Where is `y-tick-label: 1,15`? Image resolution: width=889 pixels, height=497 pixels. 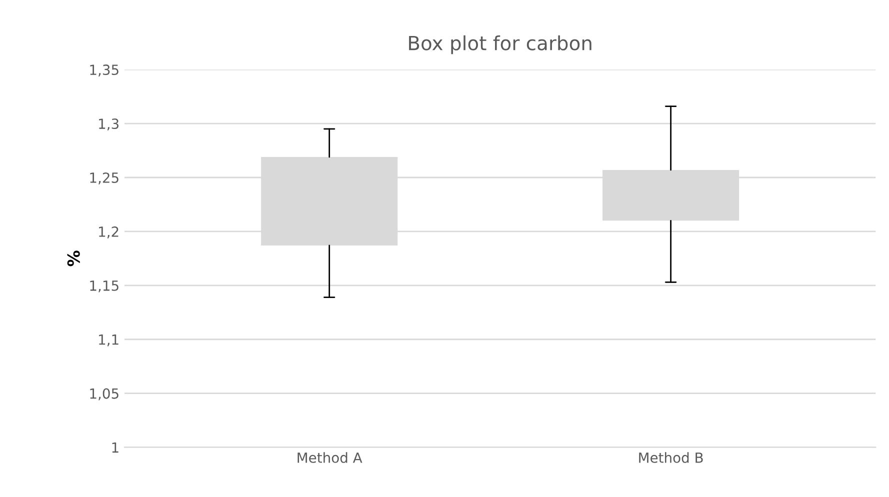
y-tick-label: 1,15 is located at coordinates (104, 286).